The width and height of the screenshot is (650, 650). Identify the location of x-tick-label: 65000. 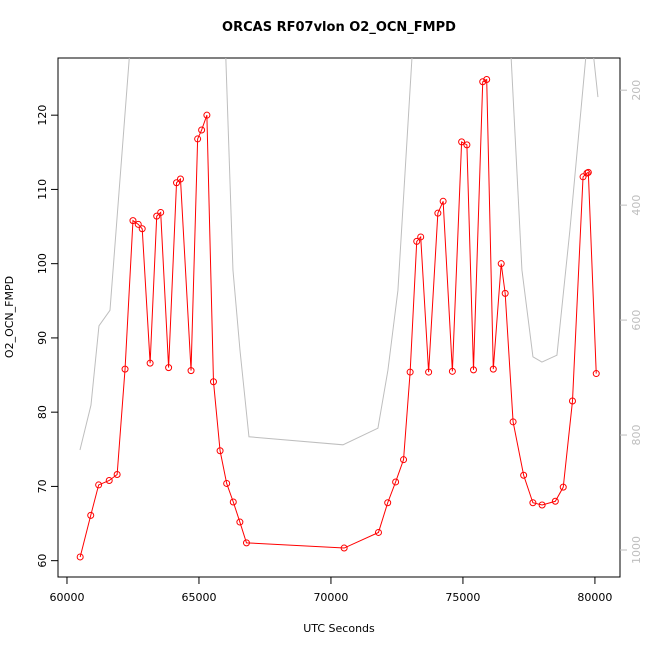
(198, 597).